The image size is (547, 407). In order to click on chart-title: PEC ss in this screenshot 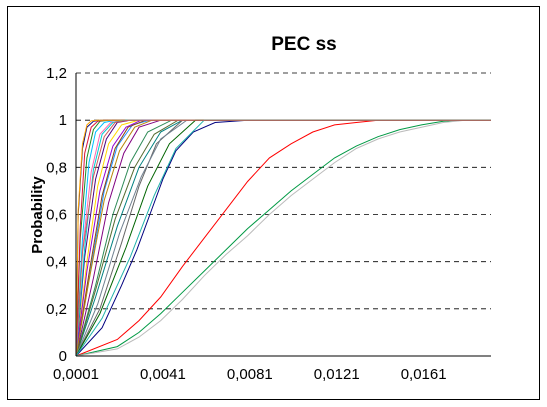, I will do `click(303, 44)`.